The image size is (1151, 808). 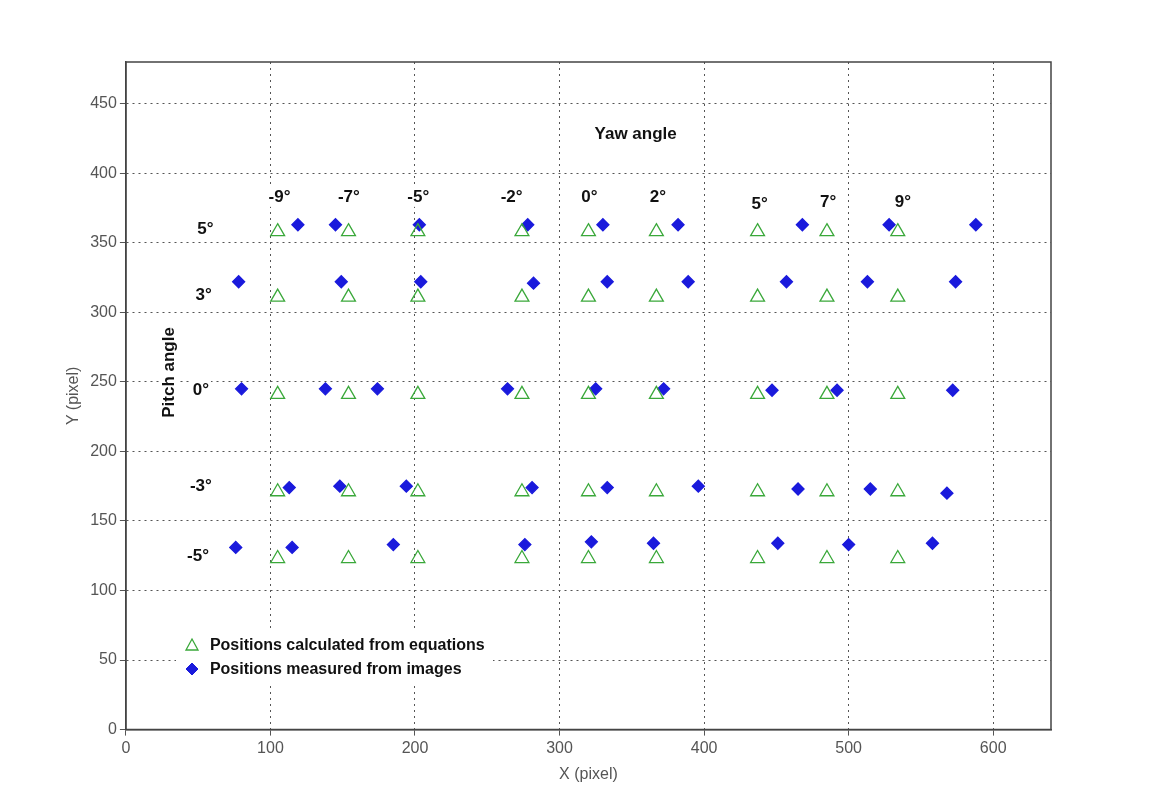 I want to click on annotation: 5°, so click(x=205, y=229).